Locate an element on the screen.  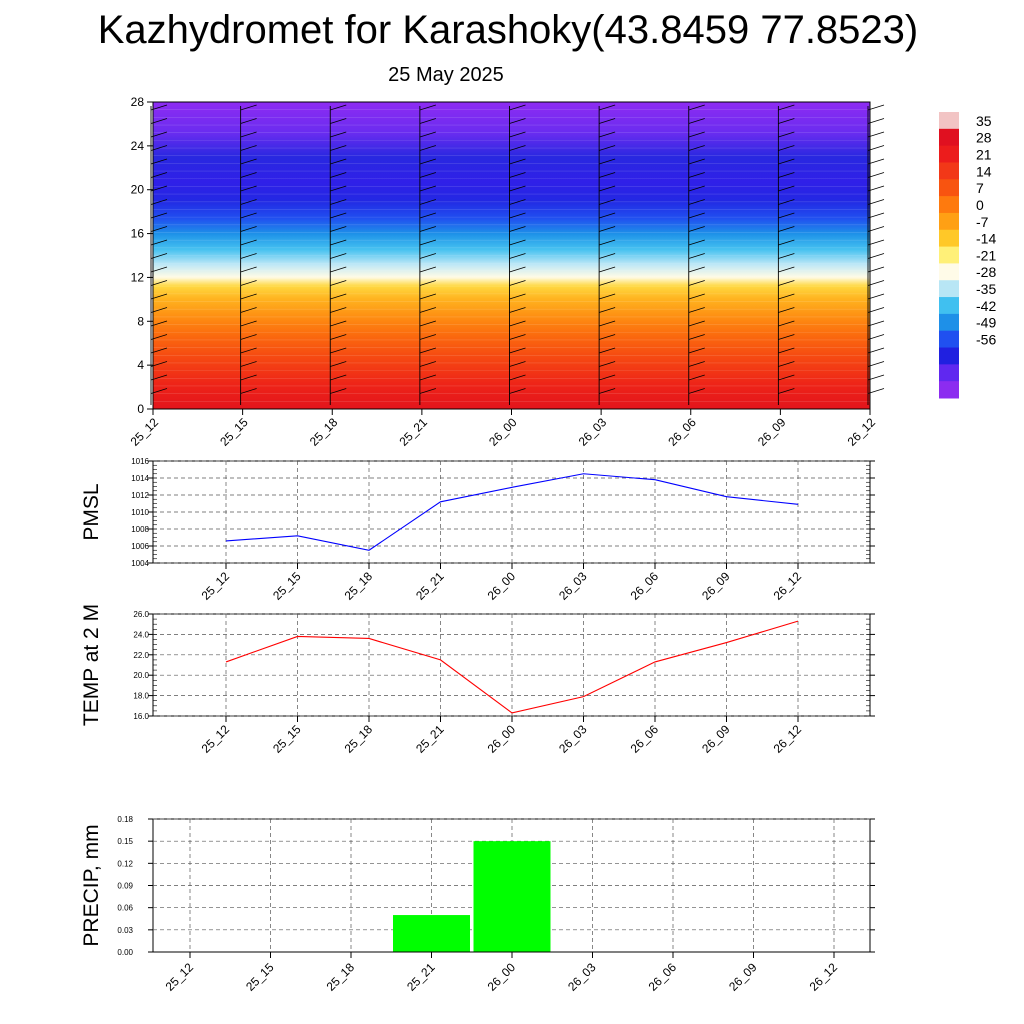
colorbar-label: 35 is located at coordinates (984, 121).